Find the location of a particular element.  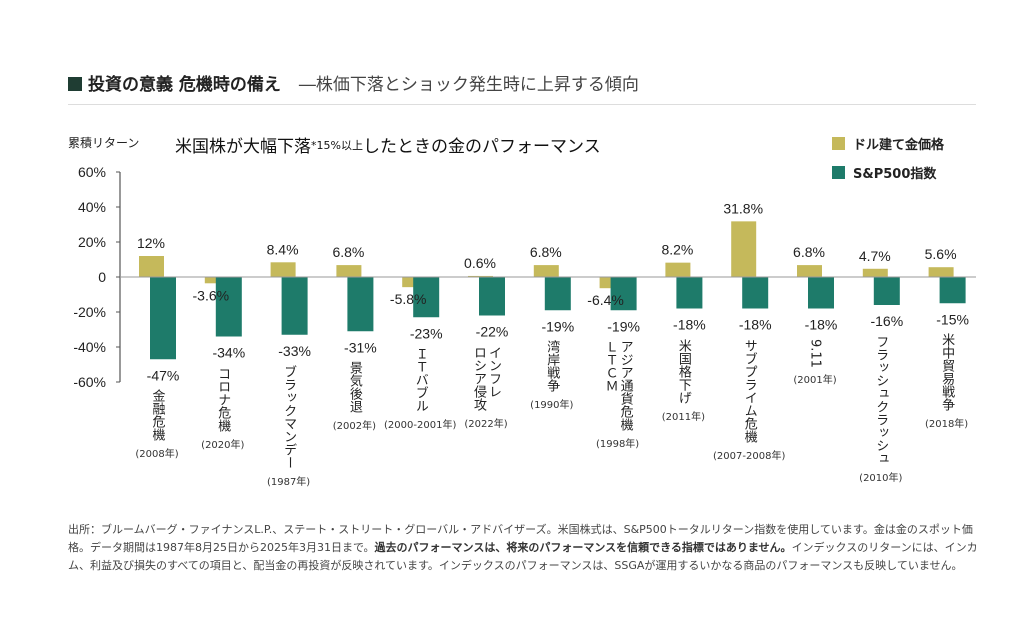

y-tick-label: 0 is located at coordinates (102, 277).